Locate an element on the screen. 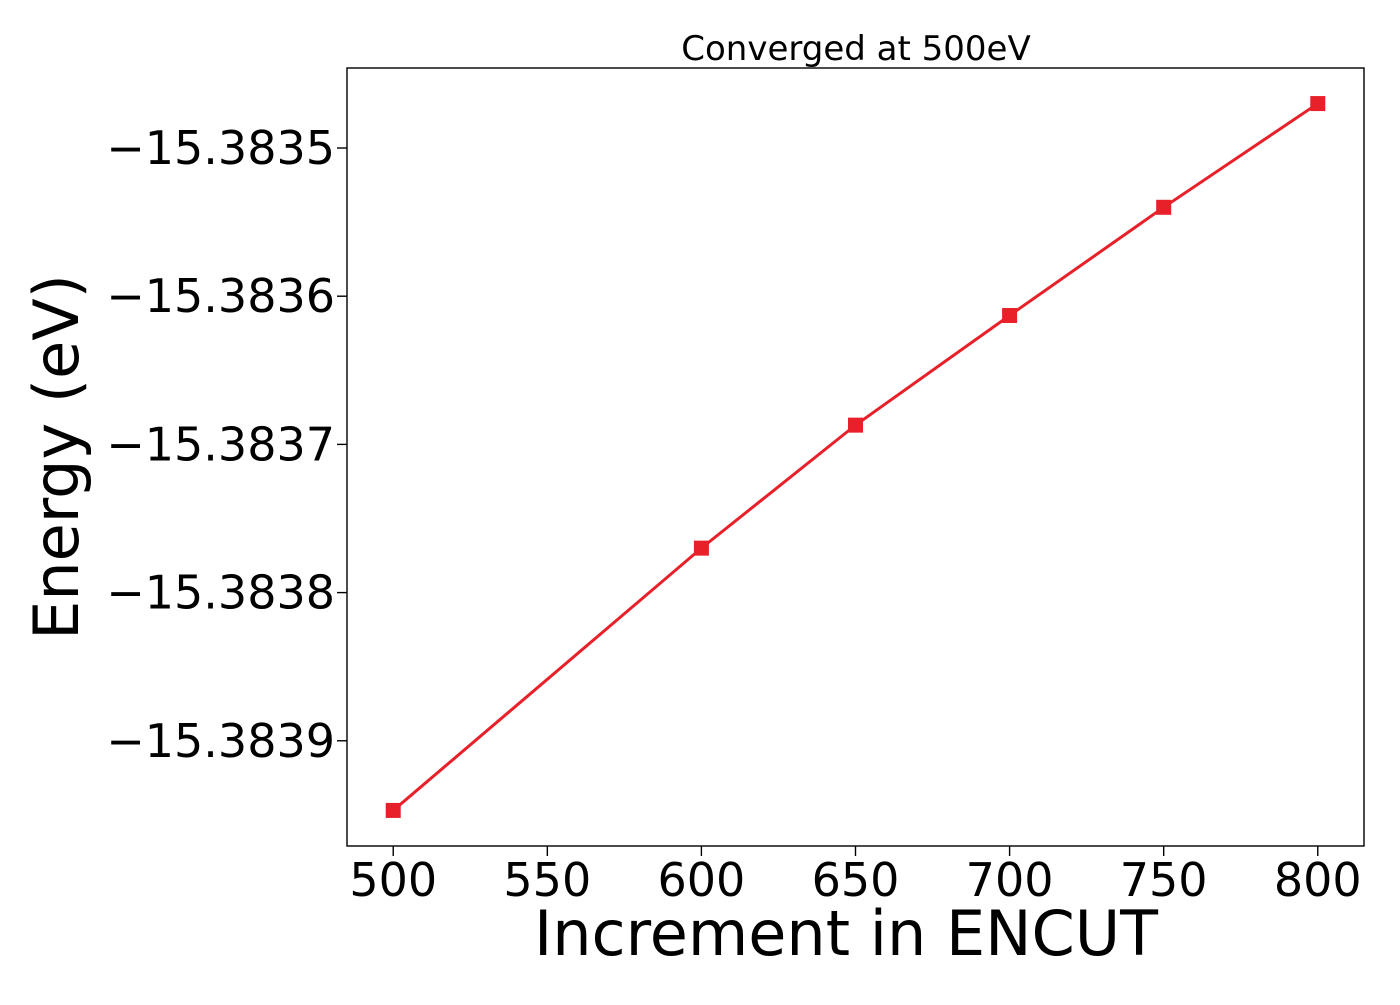 The width and height of the screenshot is (1400, 1005). y-axis-ticks: −15.3835 −15.3836 −15.3837 −15.3838 −15.3839 is located at coordinates (226, 444).